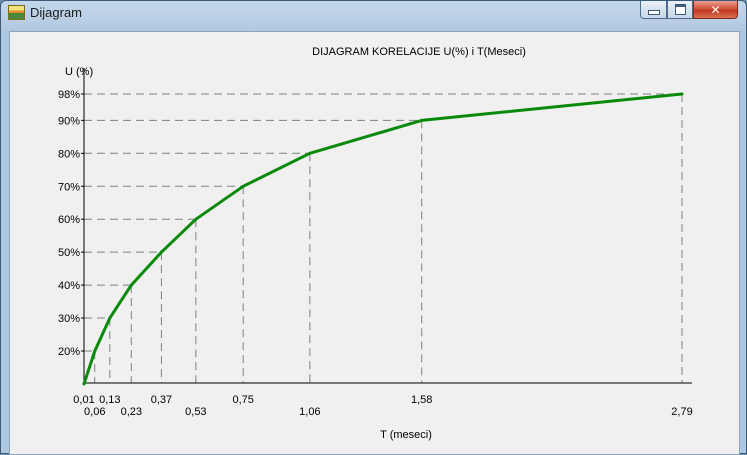  Describe the element at coordinates (94, 412) in the screenshot. I see `x-tick-label: 0,06` at that location.